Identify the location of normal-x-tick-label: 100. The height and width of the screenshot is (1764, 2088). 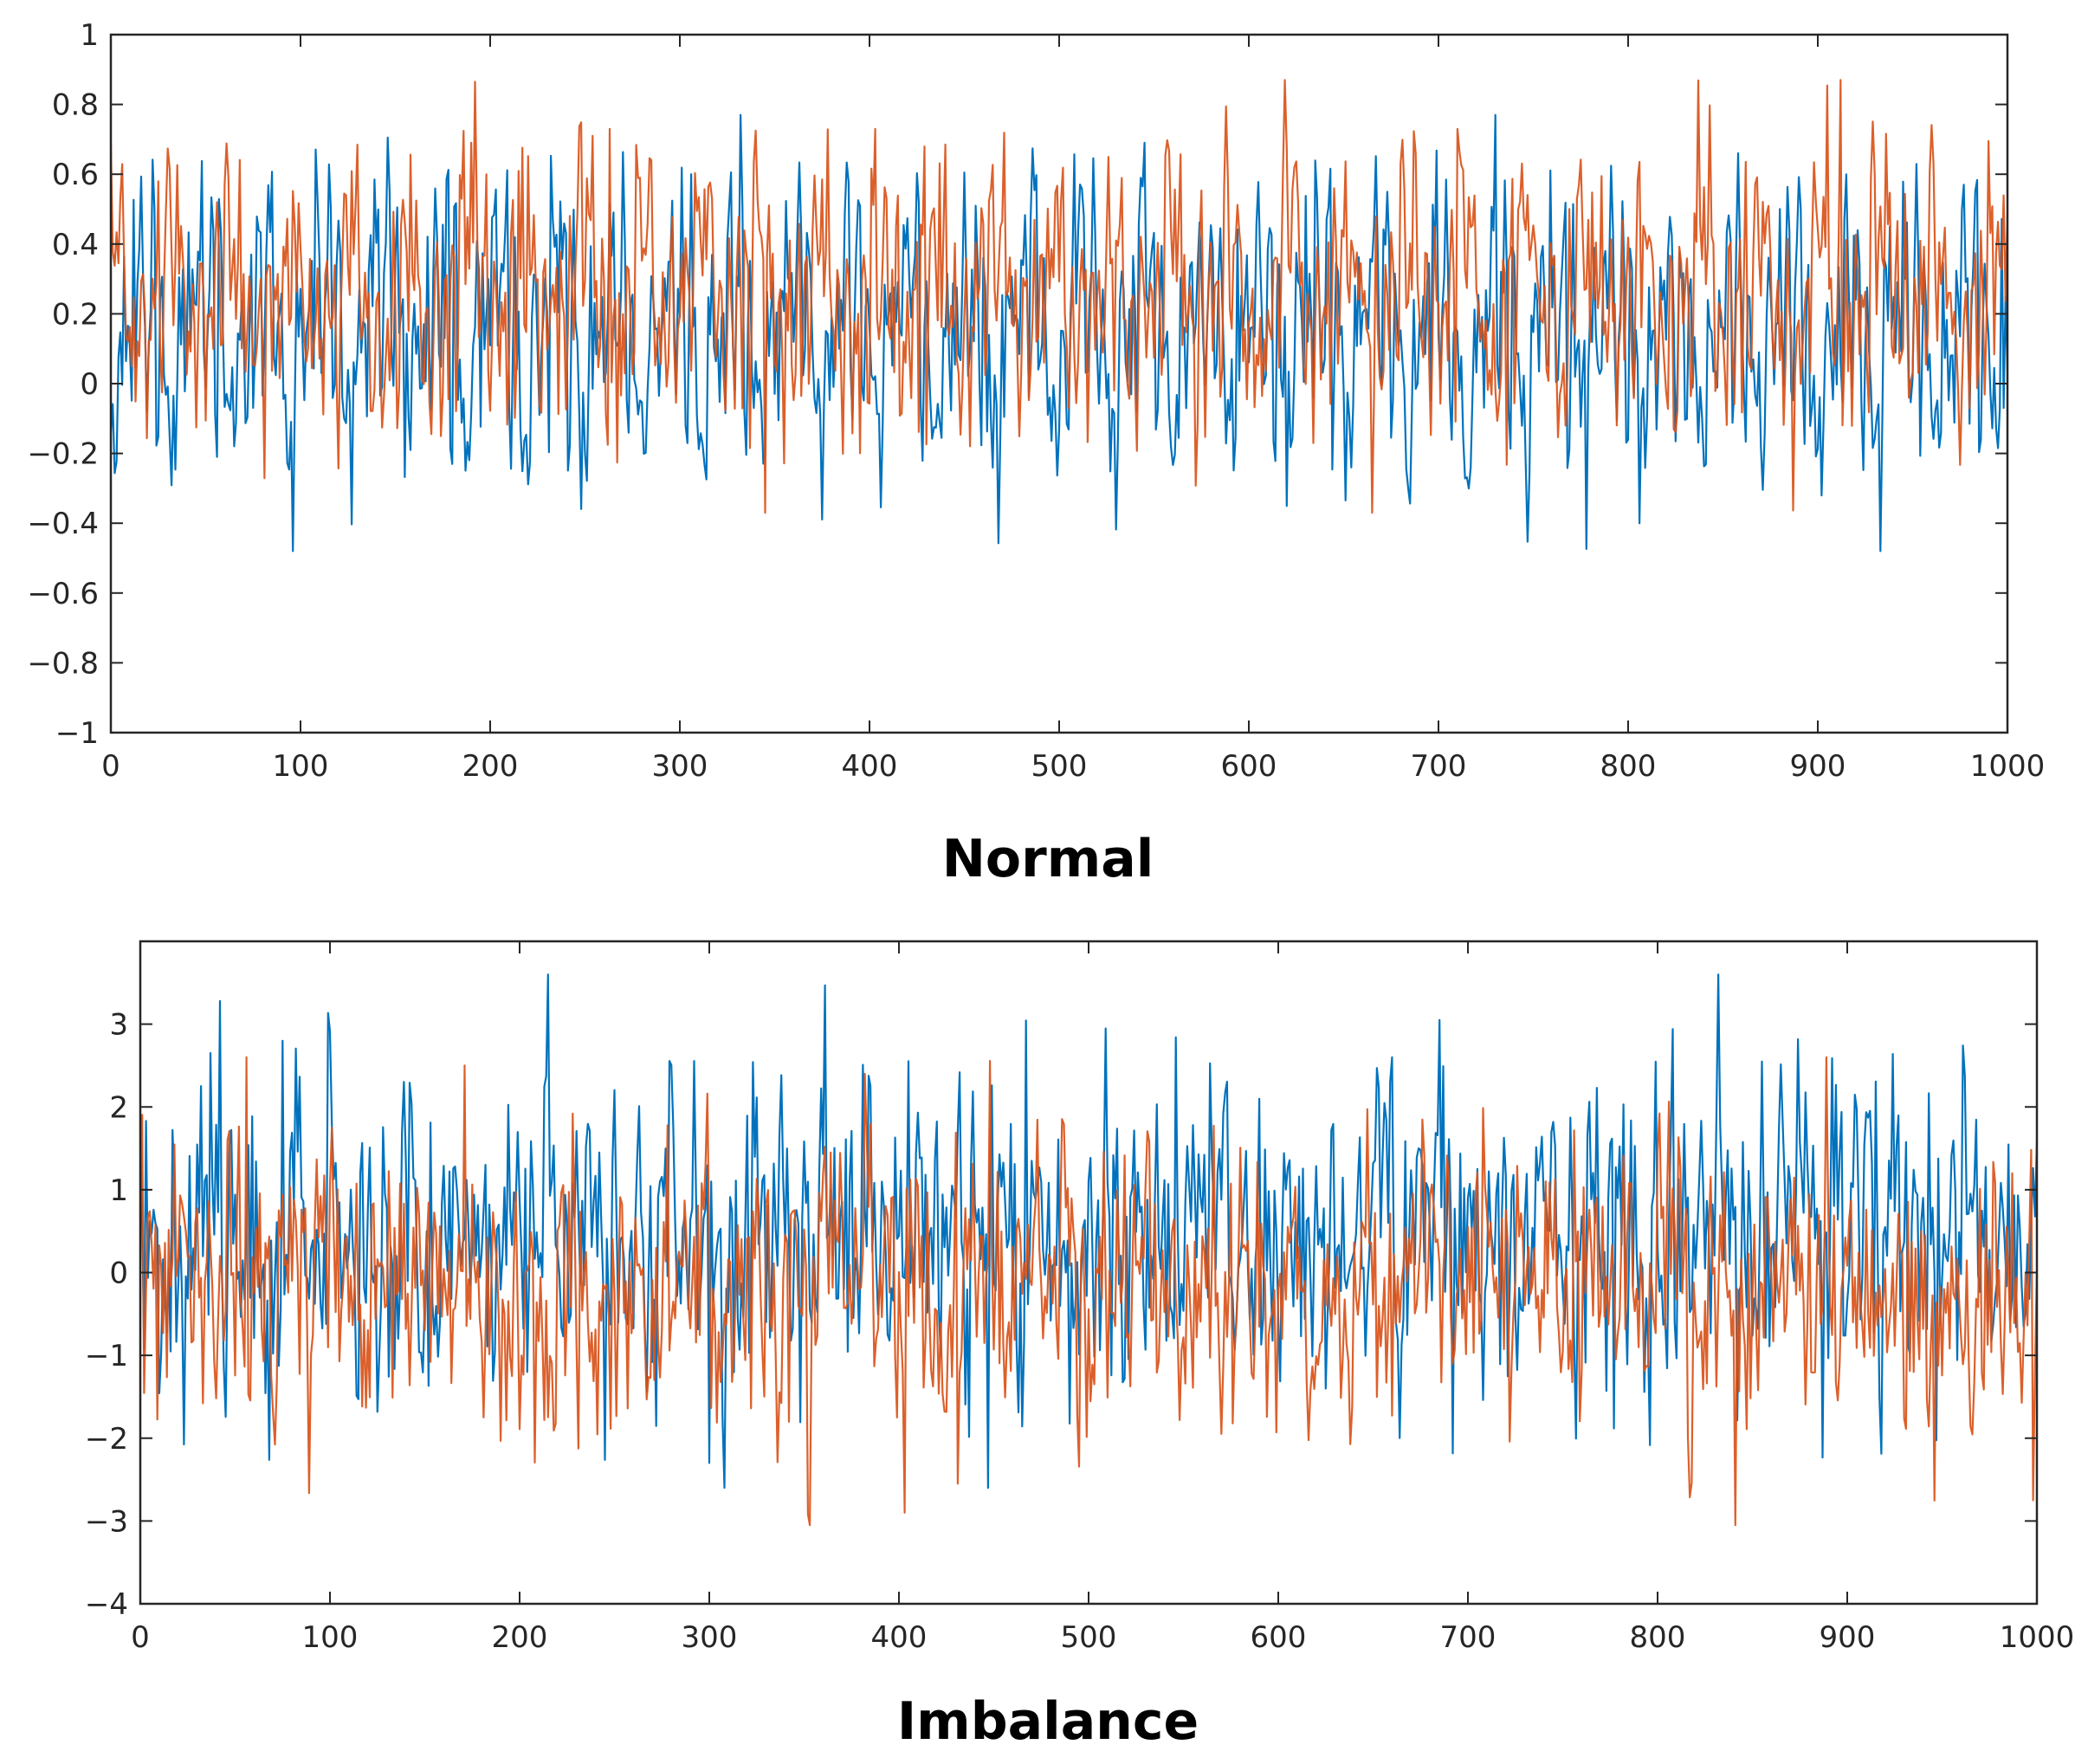
(301, 766).